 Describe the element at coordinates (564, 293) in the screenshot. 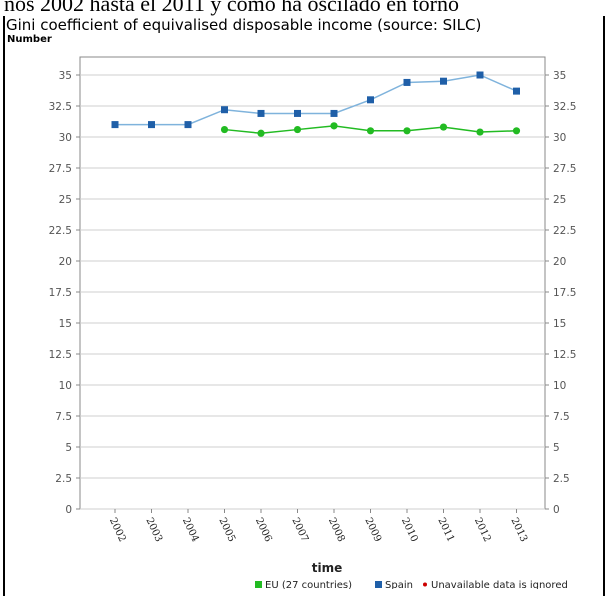

I see `y-tick-label-right: 17.5` at that location.